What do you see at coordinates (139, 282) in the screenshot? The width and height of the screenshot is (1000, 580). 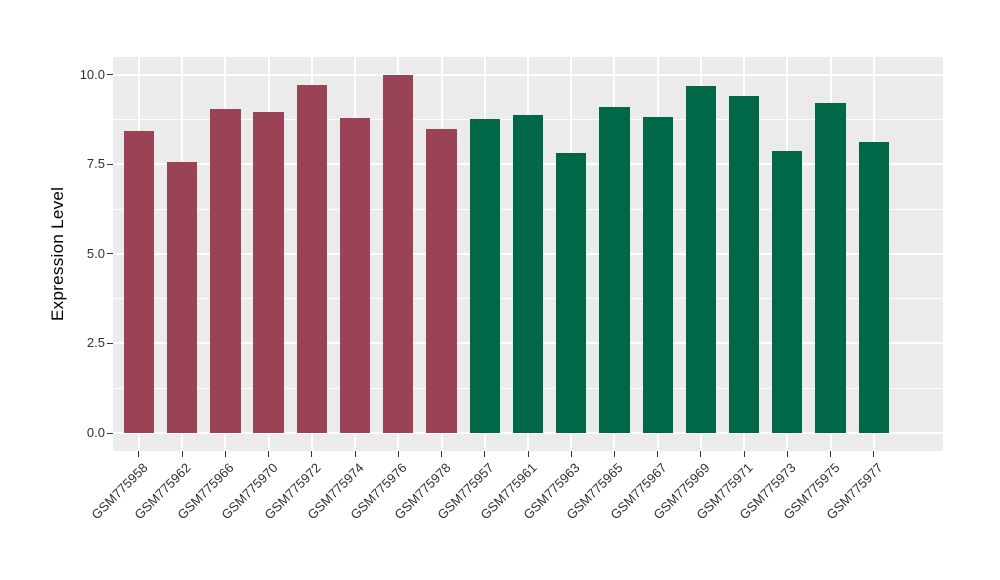 I see `bar-GSM775958` at bounding box center [139, 282].